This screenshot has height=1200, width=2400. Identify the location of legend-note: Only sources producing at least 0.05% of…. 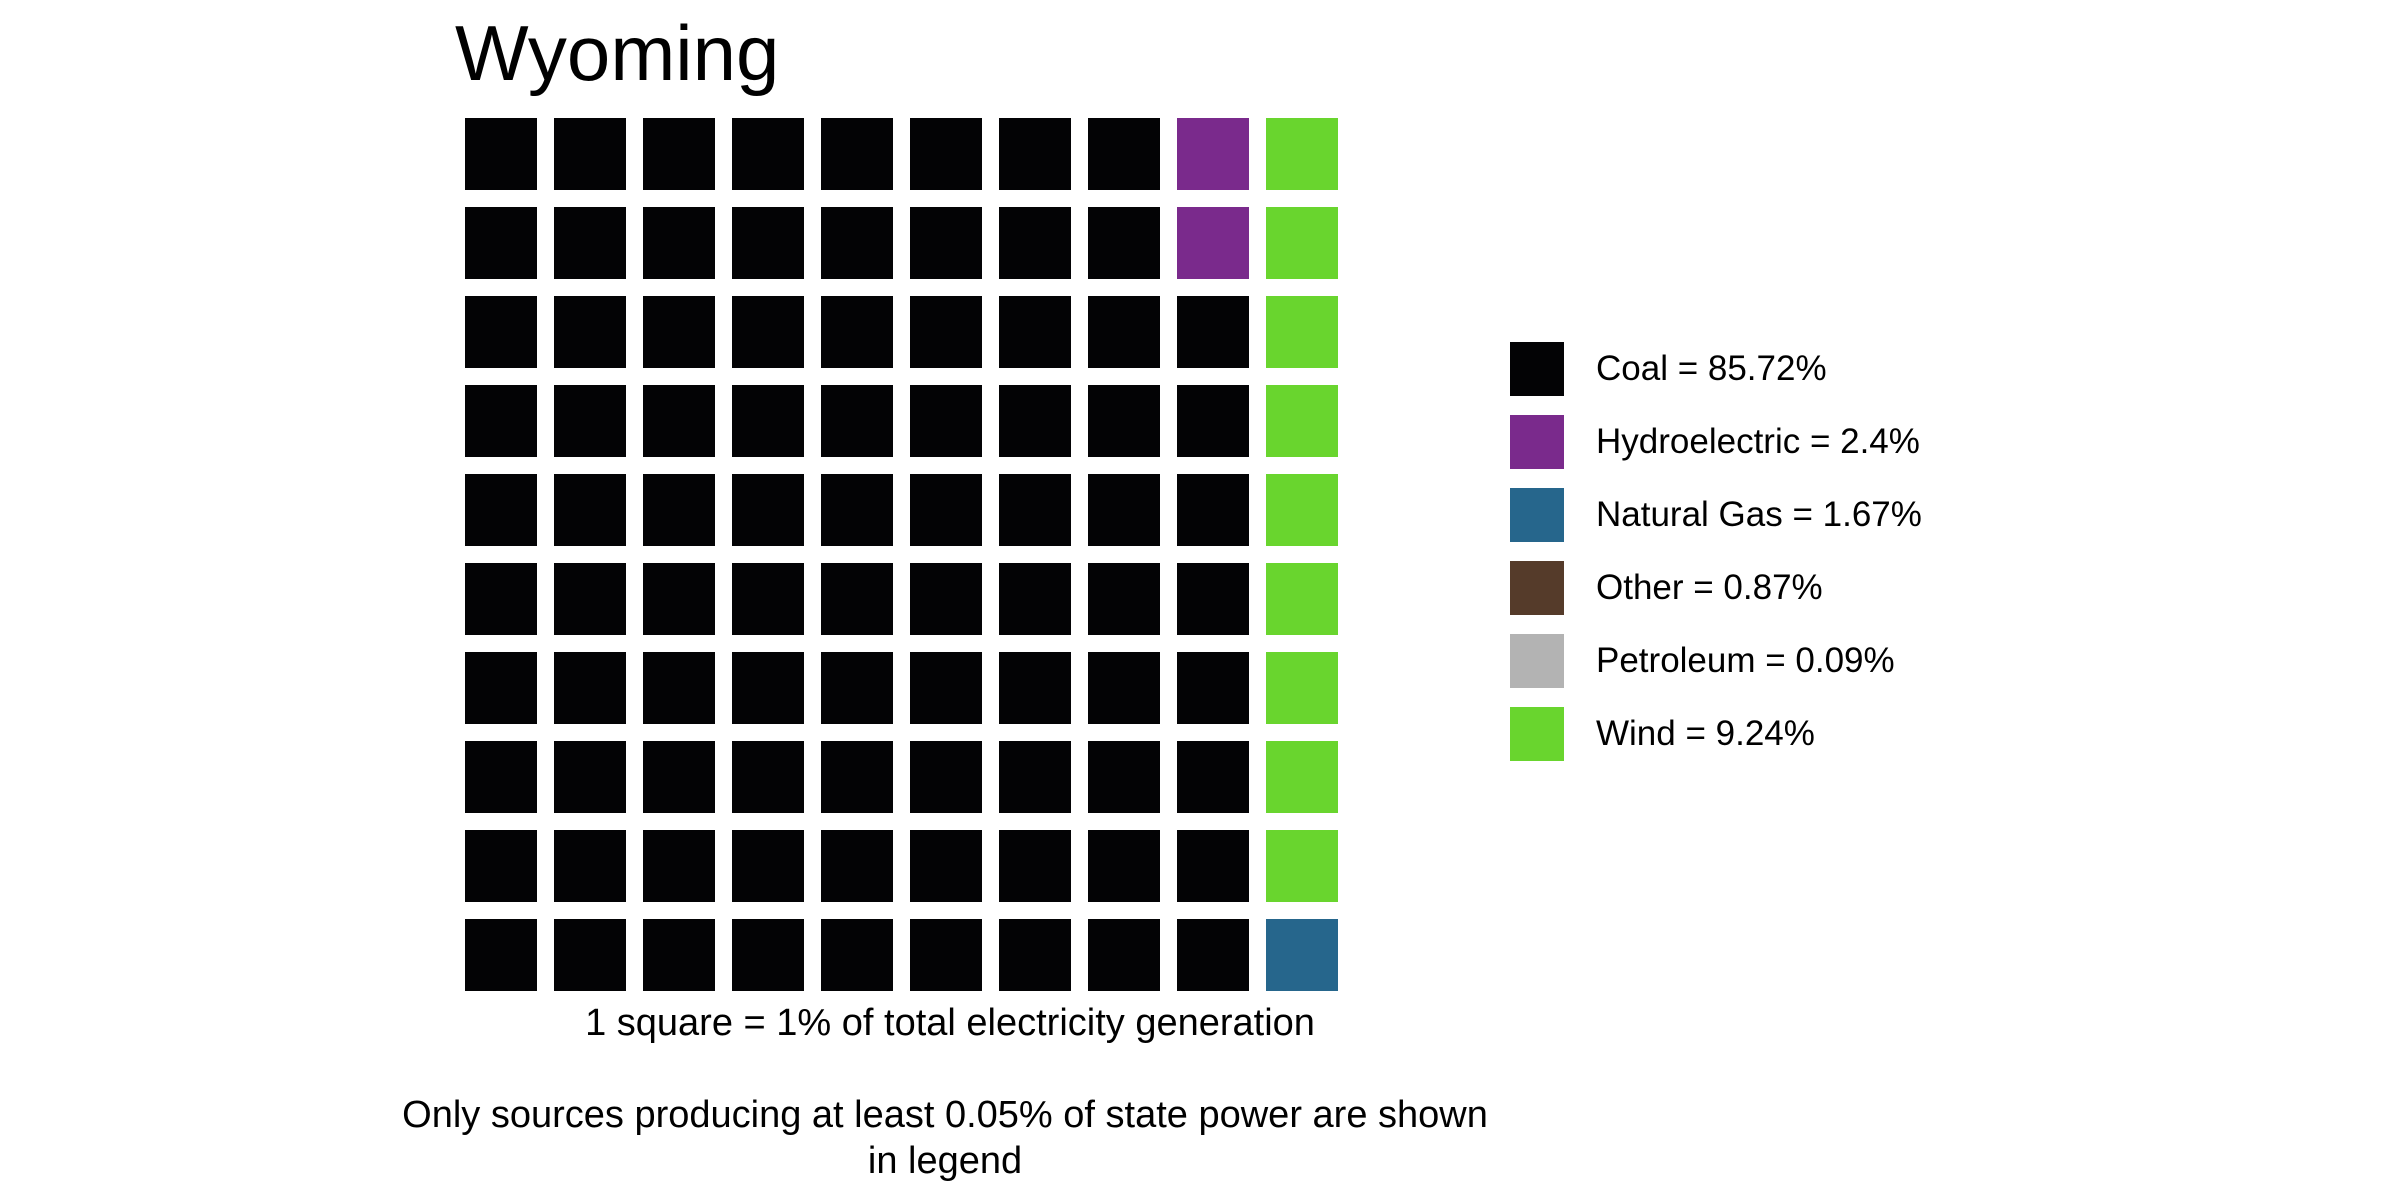
(945, 1138).